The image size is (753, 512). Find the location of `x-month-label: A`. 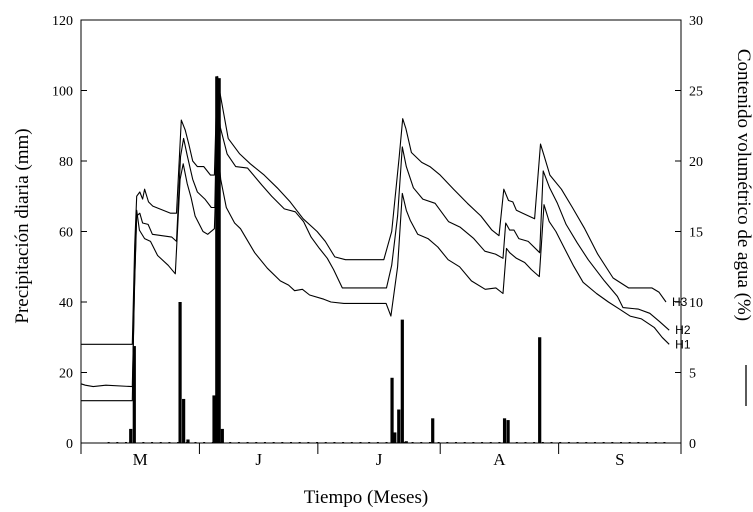

x-month-label: A is located at coordinates (499, 459).